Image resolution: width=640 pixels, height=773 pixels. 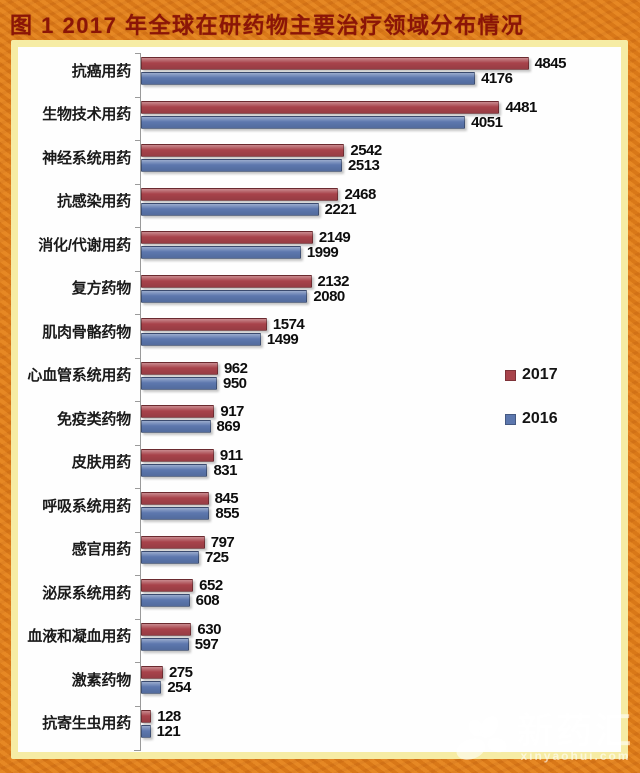 What do you see at coordinates (231, 455) in the screenshot?
I see `bar-value: 911` at bounding box center [231, 455].